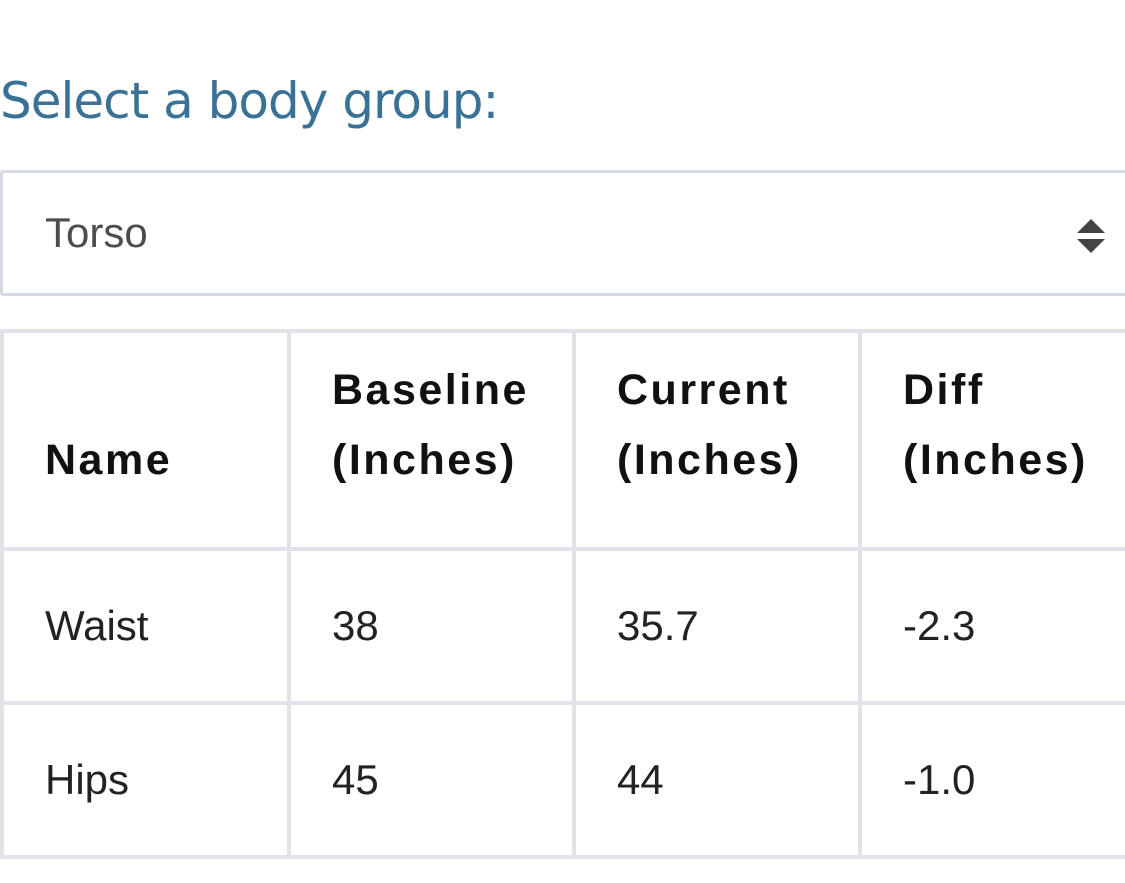 The width and height of the screenshot is (1125, 883). I want to click on column-header-baseline: Baseline (Inches), so click(431, 440).